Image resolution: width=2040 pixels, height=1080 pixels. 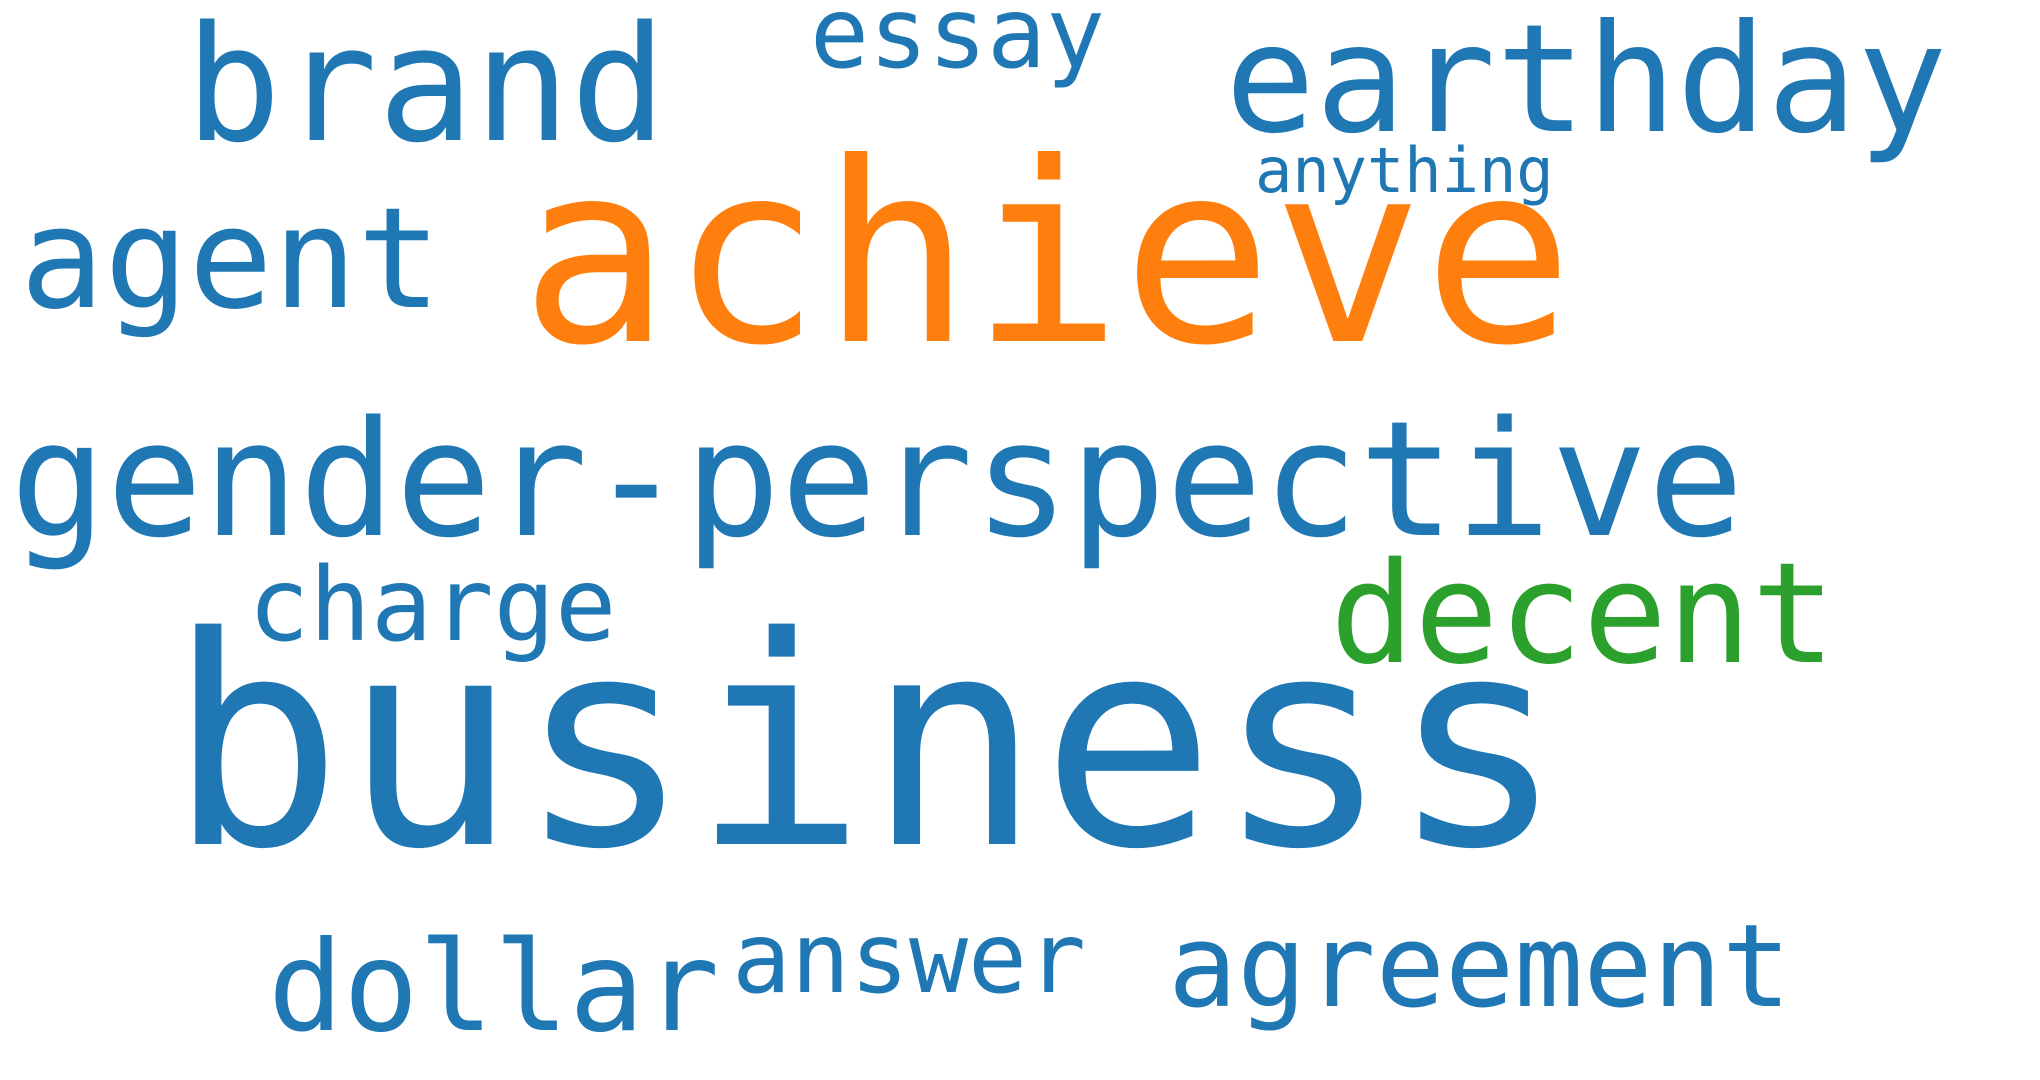 What do you see at coordinates (494, 987) in the screenshot?
I see `word-dollar: dollar` at bounding box center [494, 987].